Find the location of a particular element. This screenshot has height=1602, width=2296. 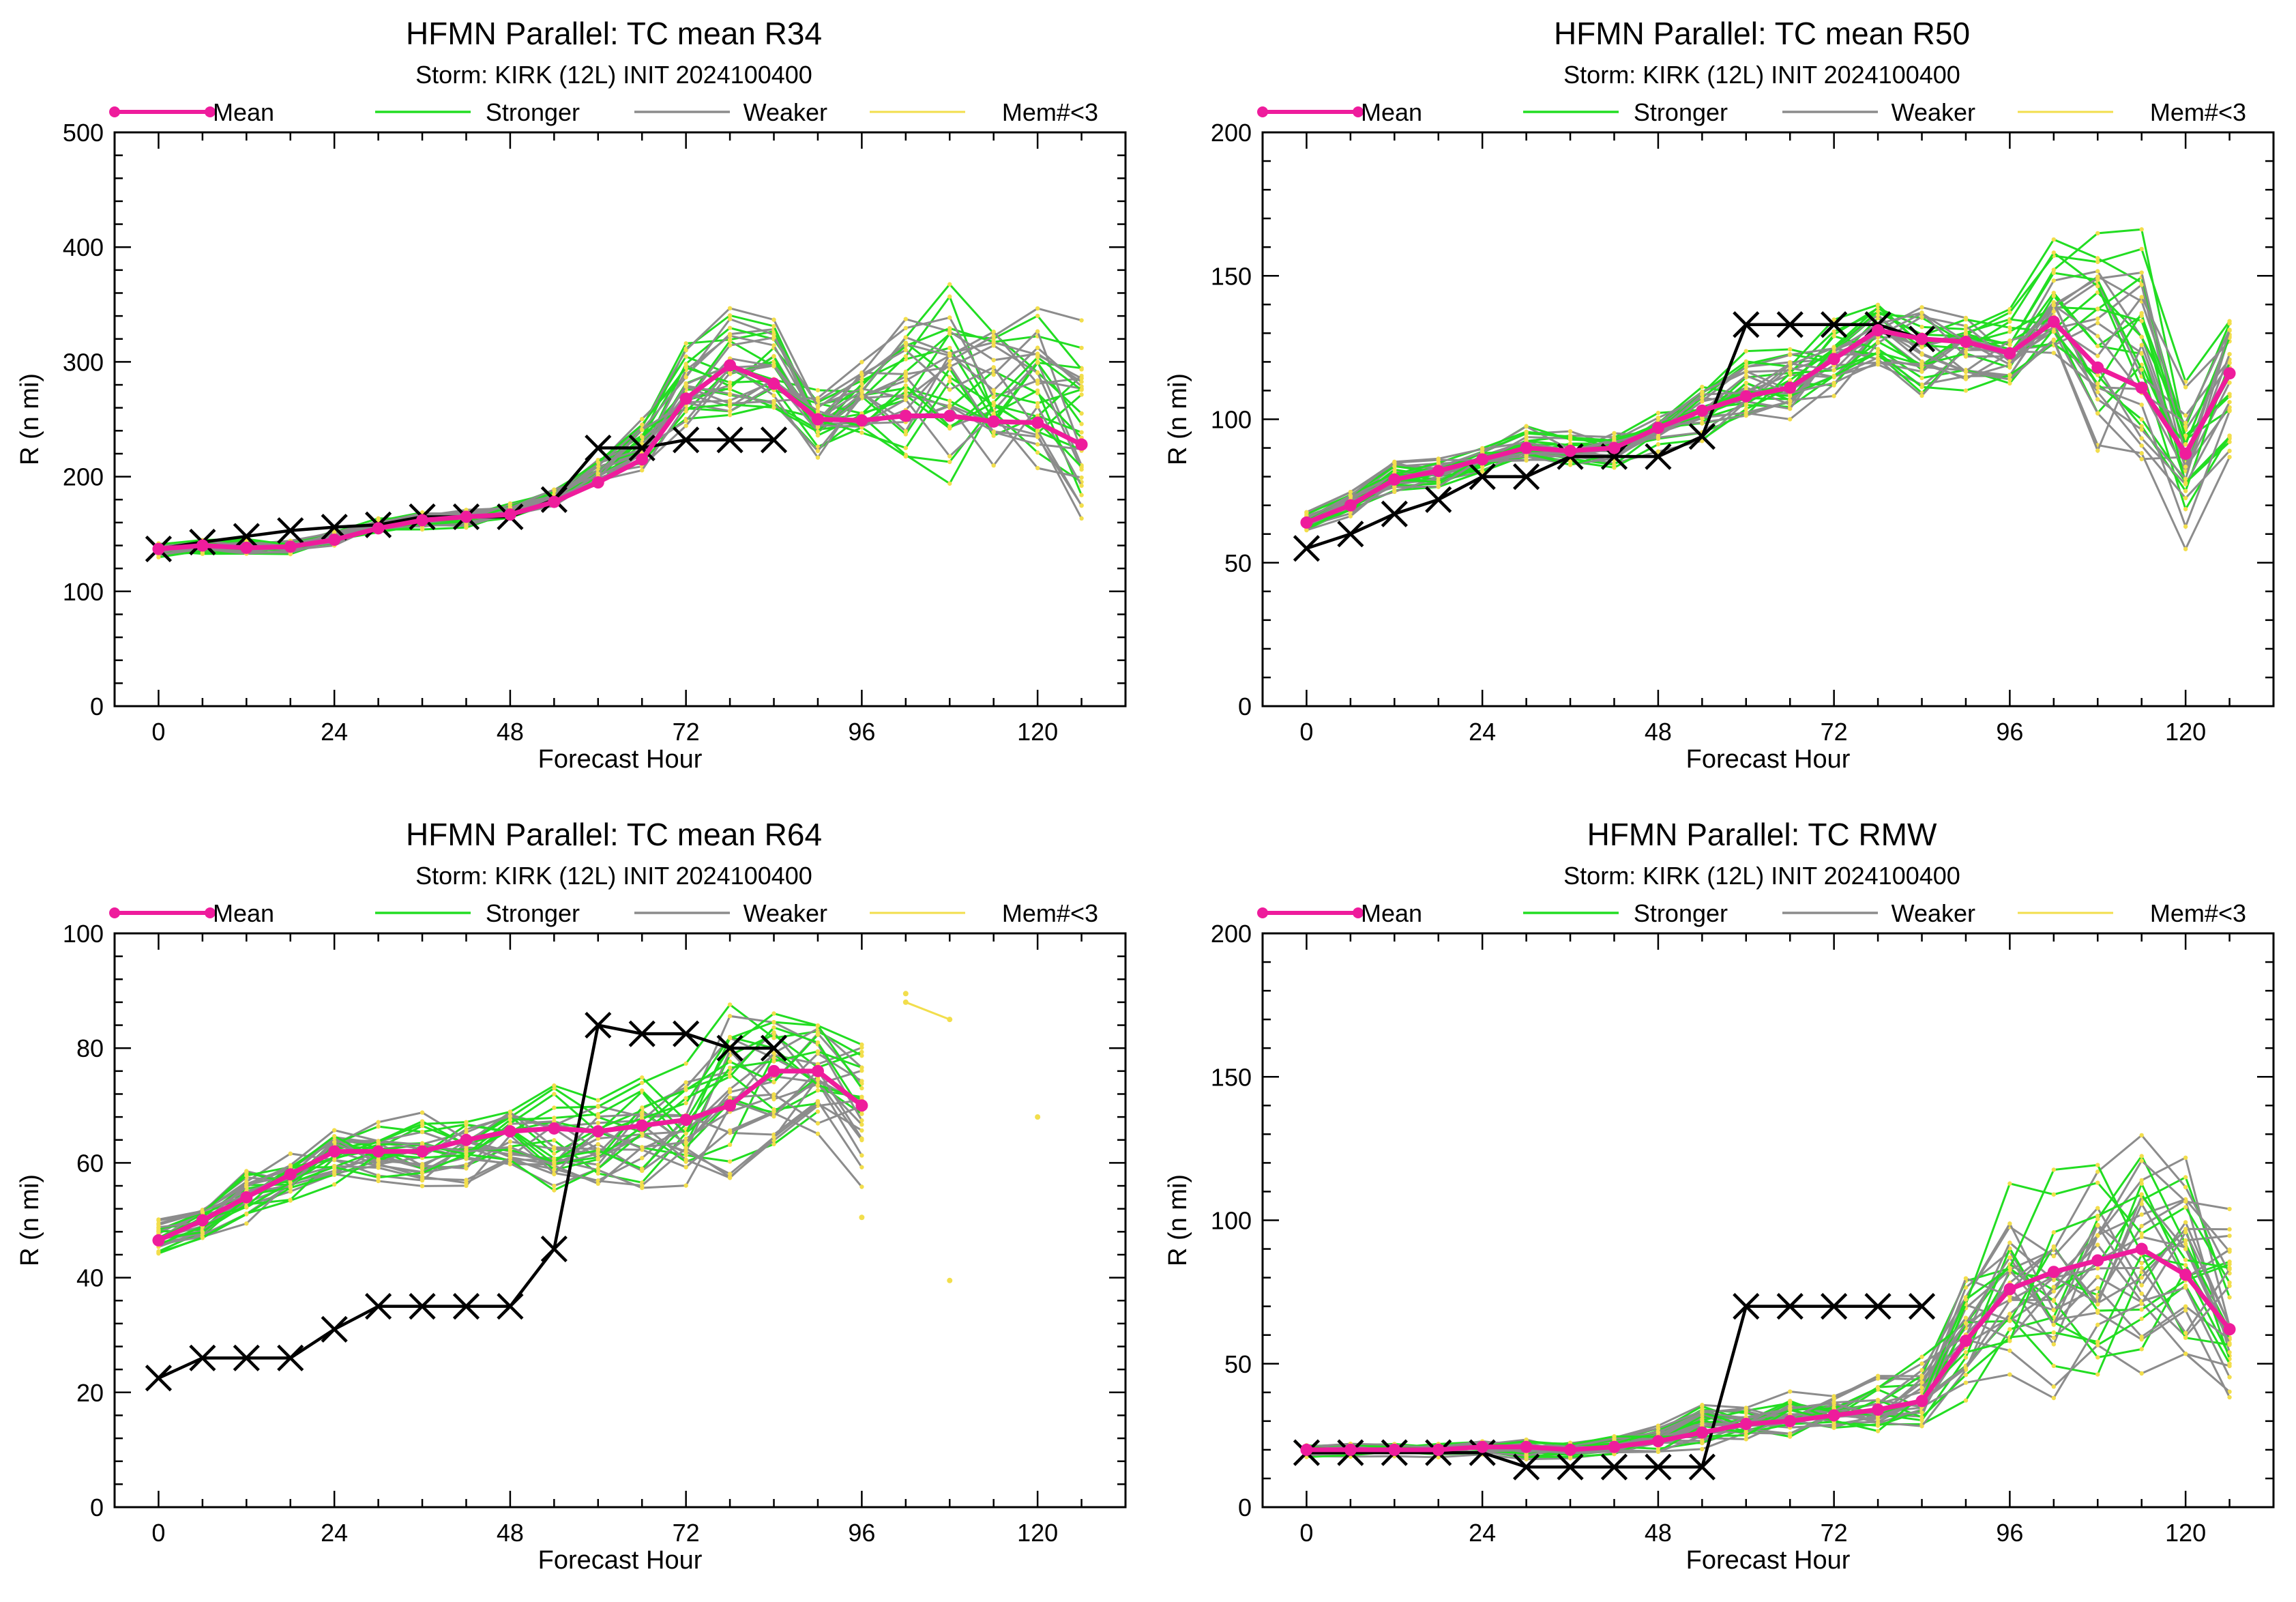

observed-series is located at coordinates (466, 494).